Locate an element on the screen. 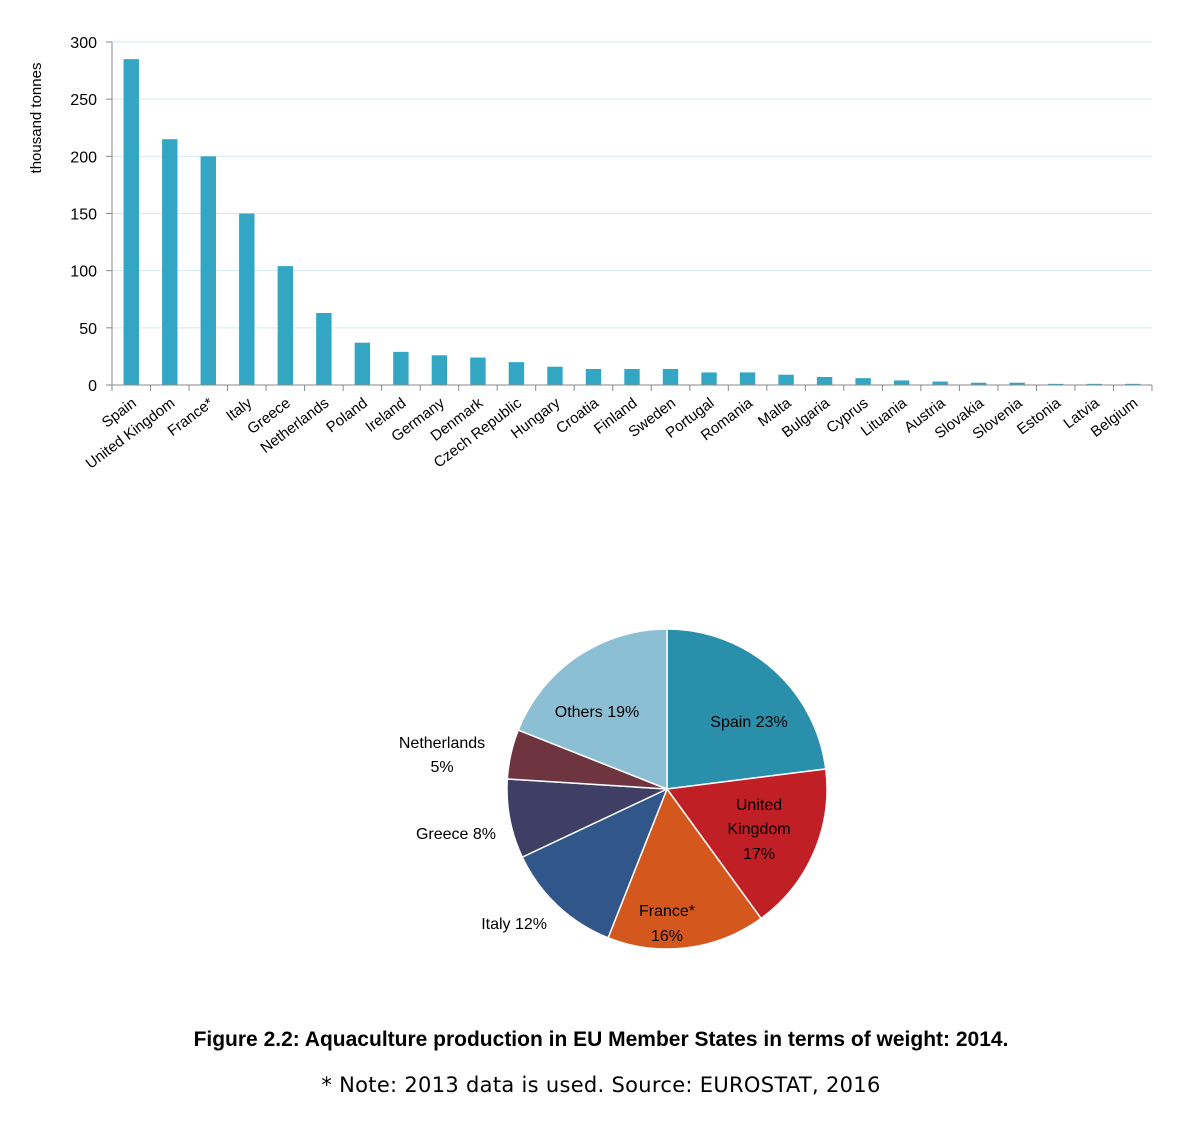 Image resolution: width=1202 pixels, height=1122 pixels. pie-label-uk-line3: 17% is located at coordinates (759, 854).